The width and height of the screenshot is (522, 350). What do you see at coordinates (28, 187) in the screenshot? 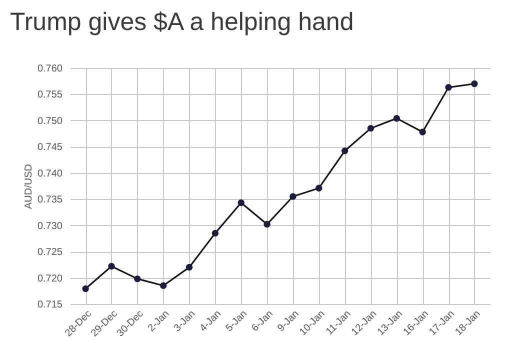
I see `y-axis-title: AUD/USD` at bounding box center [28, 187].